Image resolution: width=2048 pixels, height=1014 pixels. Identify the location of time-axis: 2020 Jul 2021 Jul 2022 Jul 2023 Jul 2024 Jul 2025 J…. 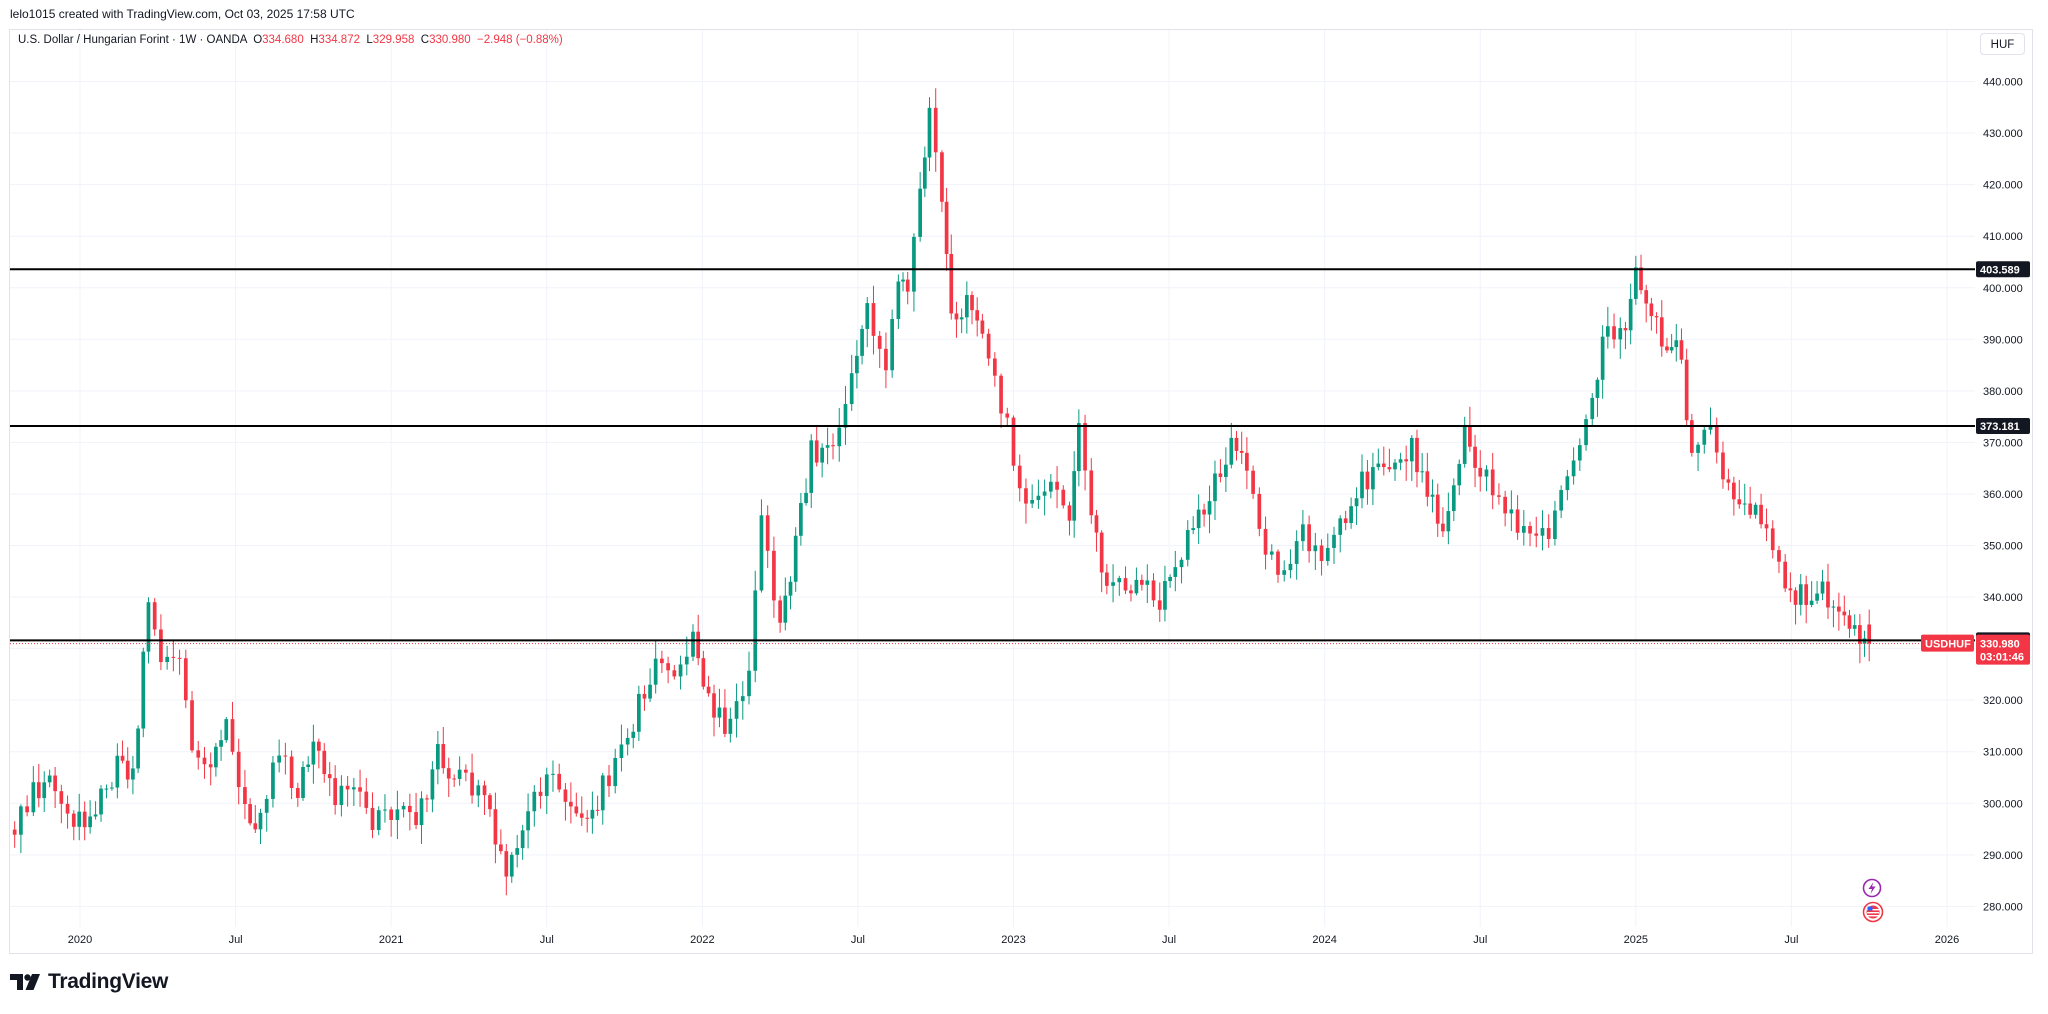
(1013, 940).